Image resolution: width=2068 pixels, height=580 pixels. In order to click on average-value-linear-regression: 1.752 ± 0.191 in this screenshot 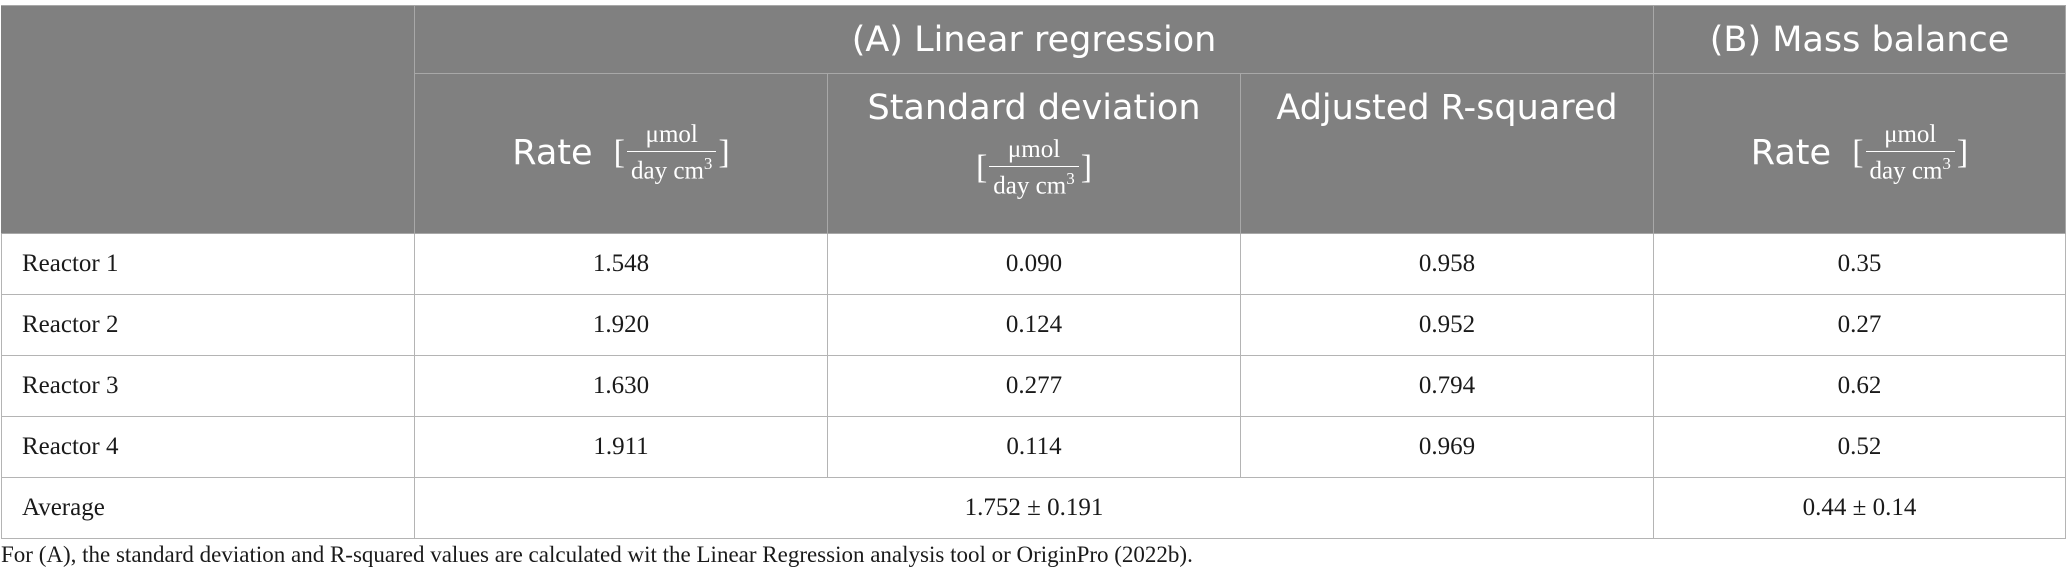, I will do `click(1034, 508)`.